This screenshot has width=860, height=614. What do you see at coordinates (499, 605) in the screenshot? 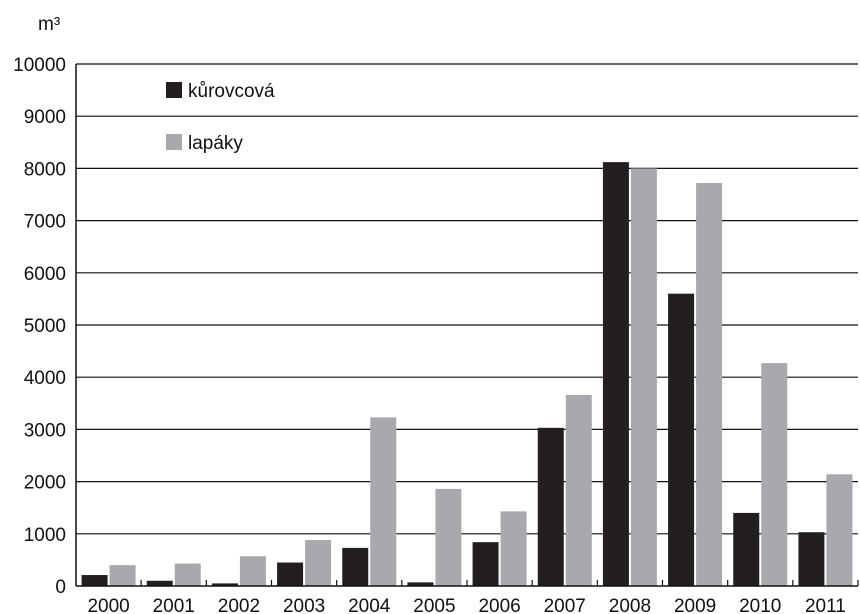
I see `x-tick-label: 2006` at bounding box center [499, 605].